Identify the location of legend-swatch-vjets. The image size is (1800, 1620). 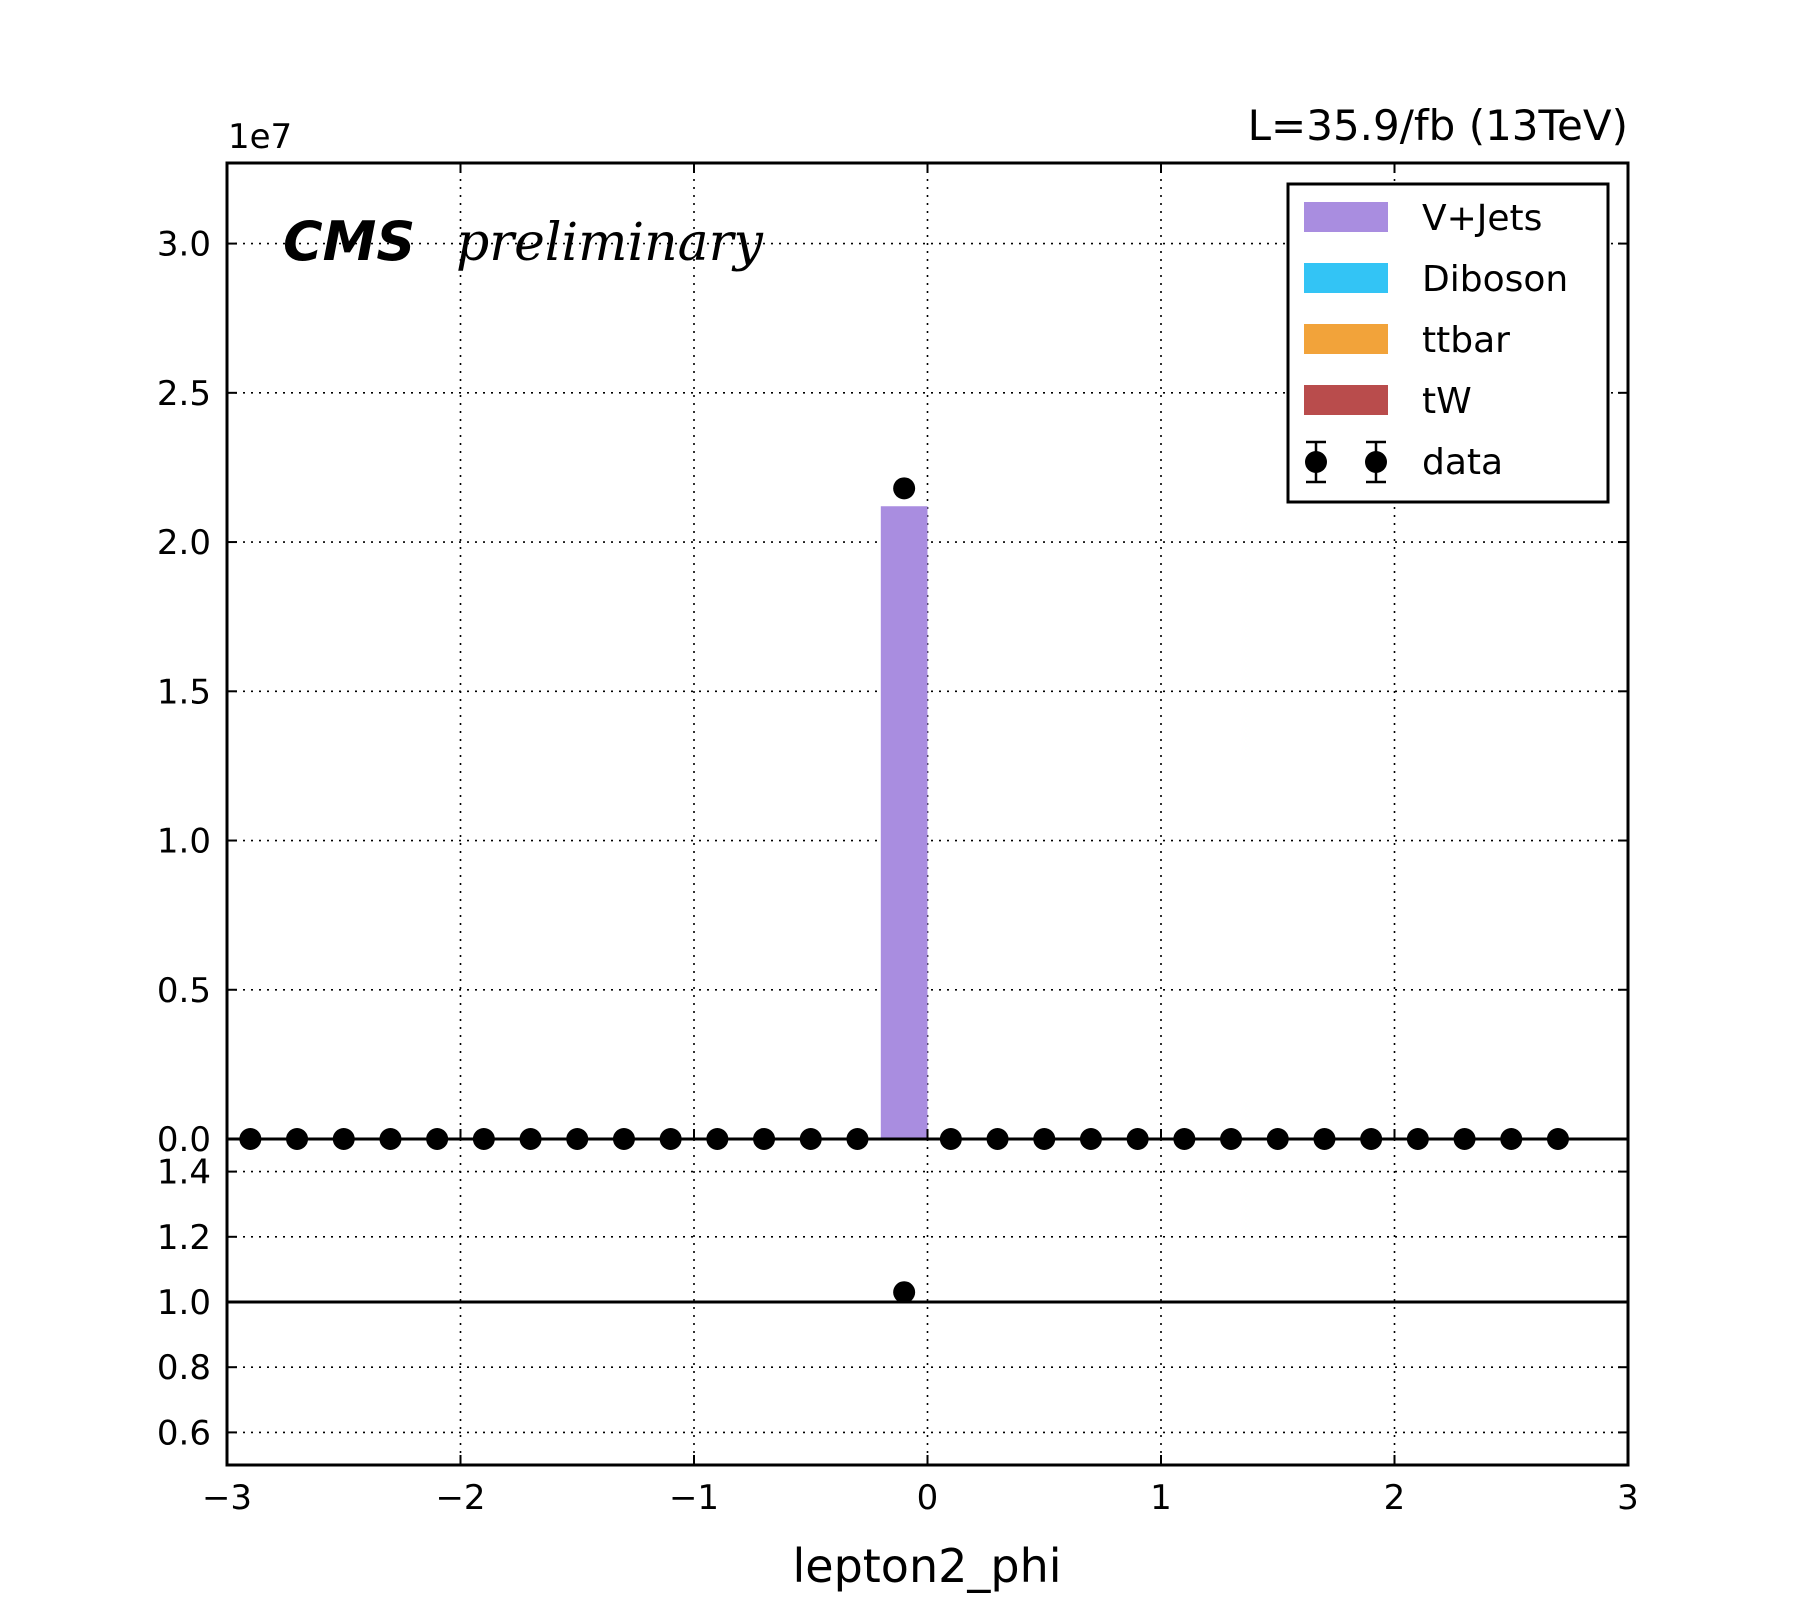
(1346, 217).